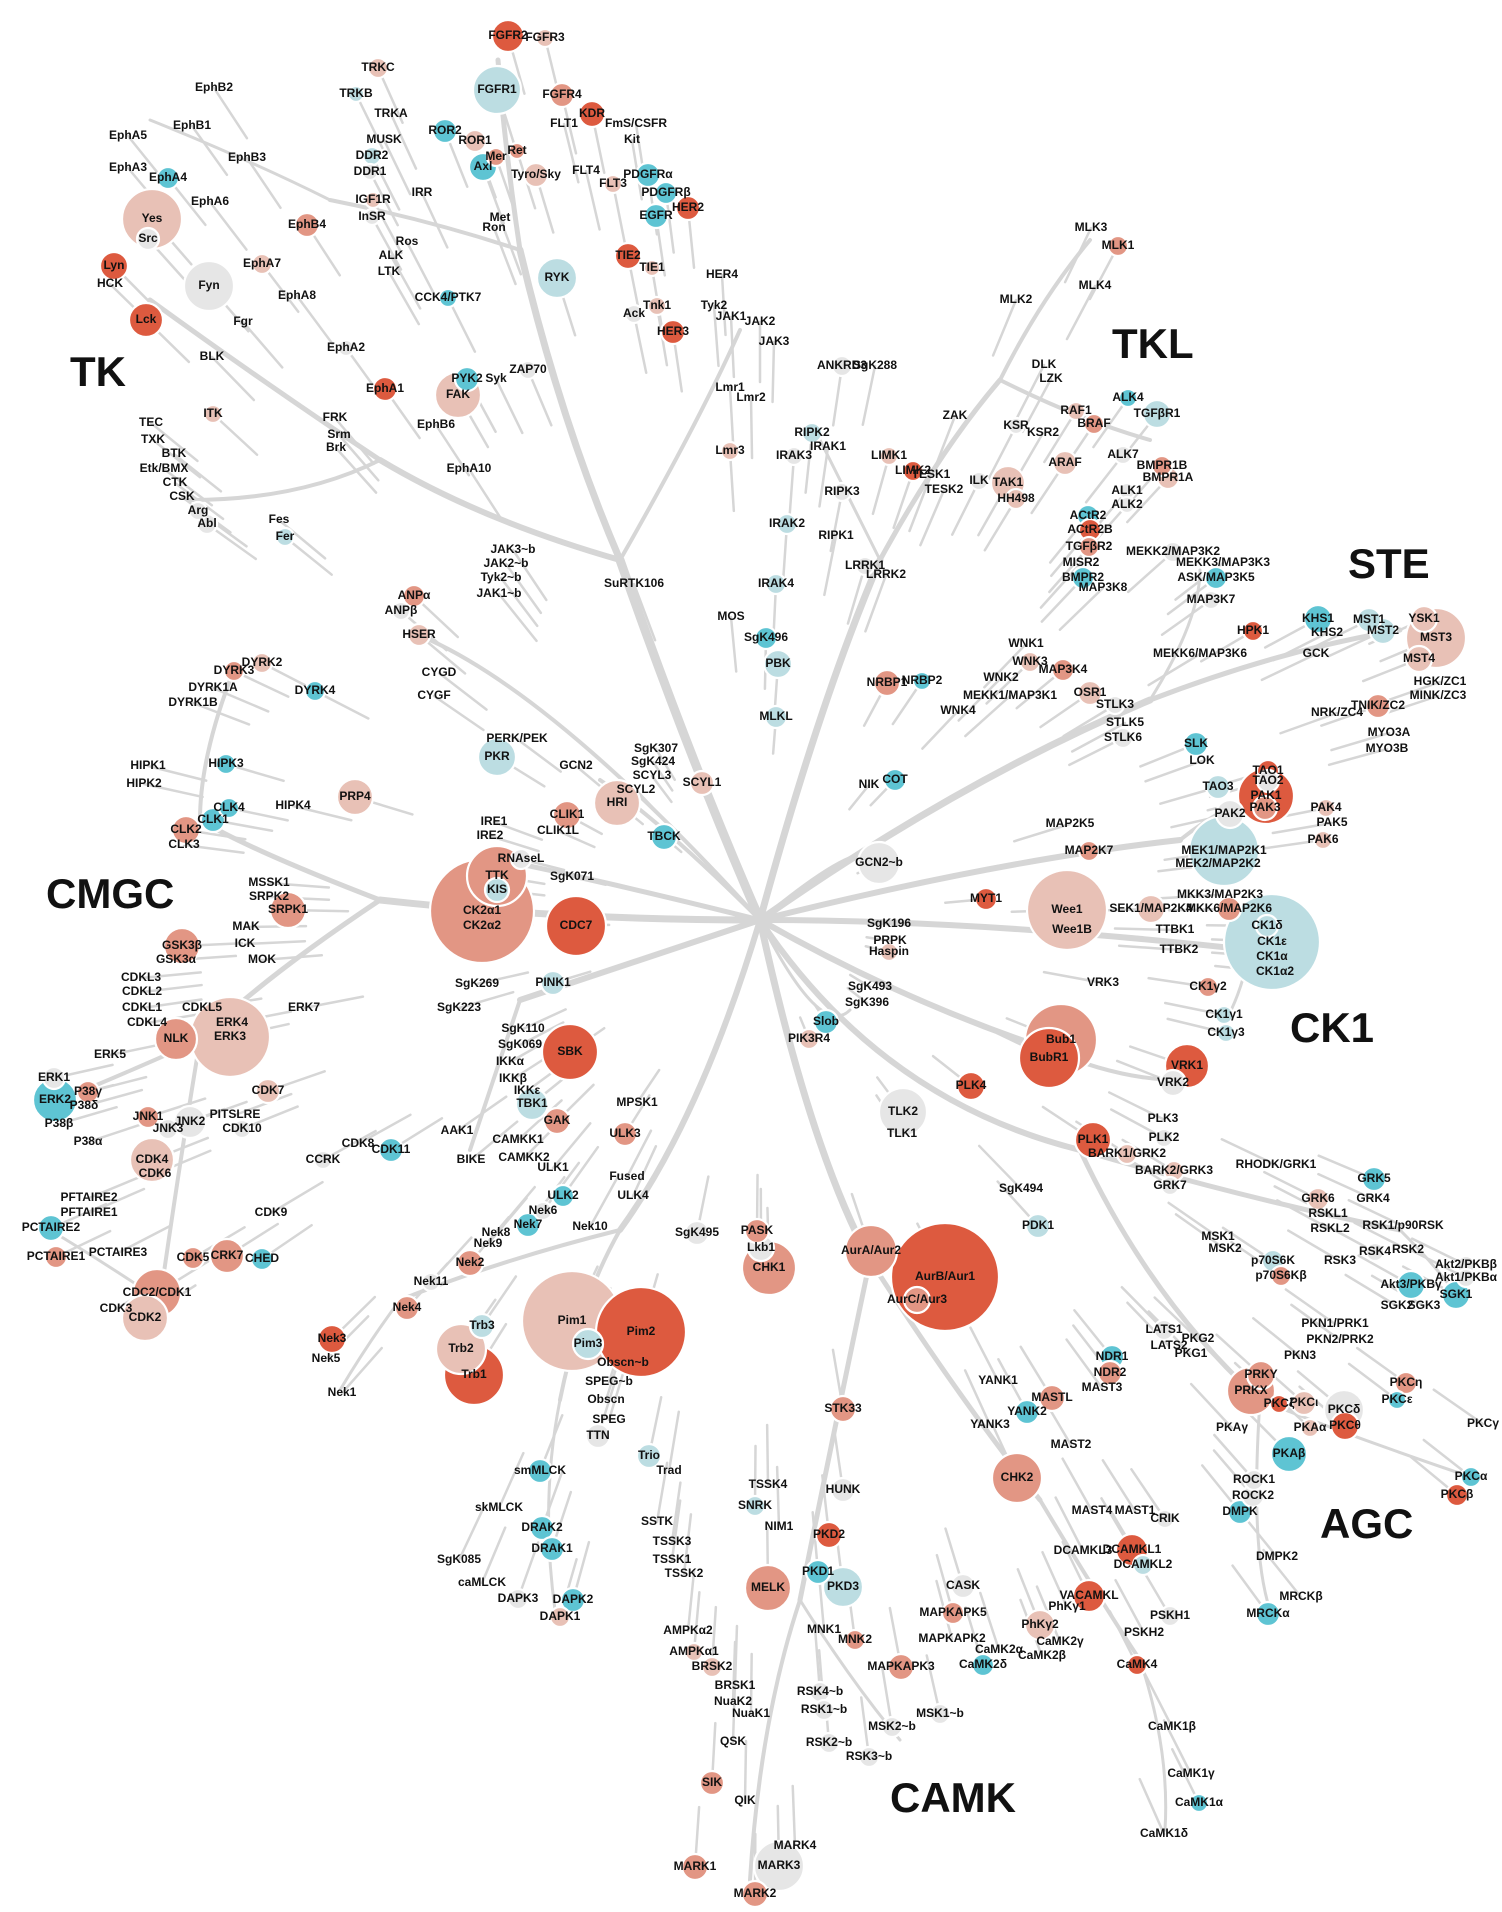  Describe the element at coordinates (543, 1211) in the screenshot. I see `kinase-node-nek6` at that location.